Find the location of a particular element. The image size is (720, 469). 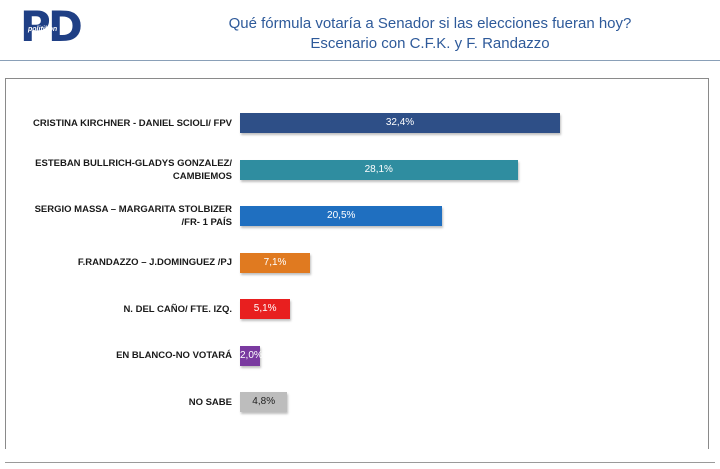

category-label: N. DEL CAÑO/ FTE. IZQ. is located at coordinates (177, 309).